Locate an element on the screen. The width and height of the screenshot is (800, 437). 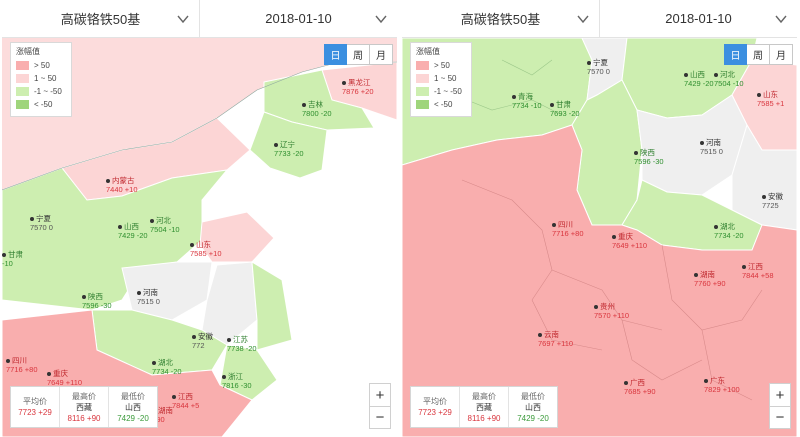
max-price-value: 8116 +90 is located at coordinates (84, 418).